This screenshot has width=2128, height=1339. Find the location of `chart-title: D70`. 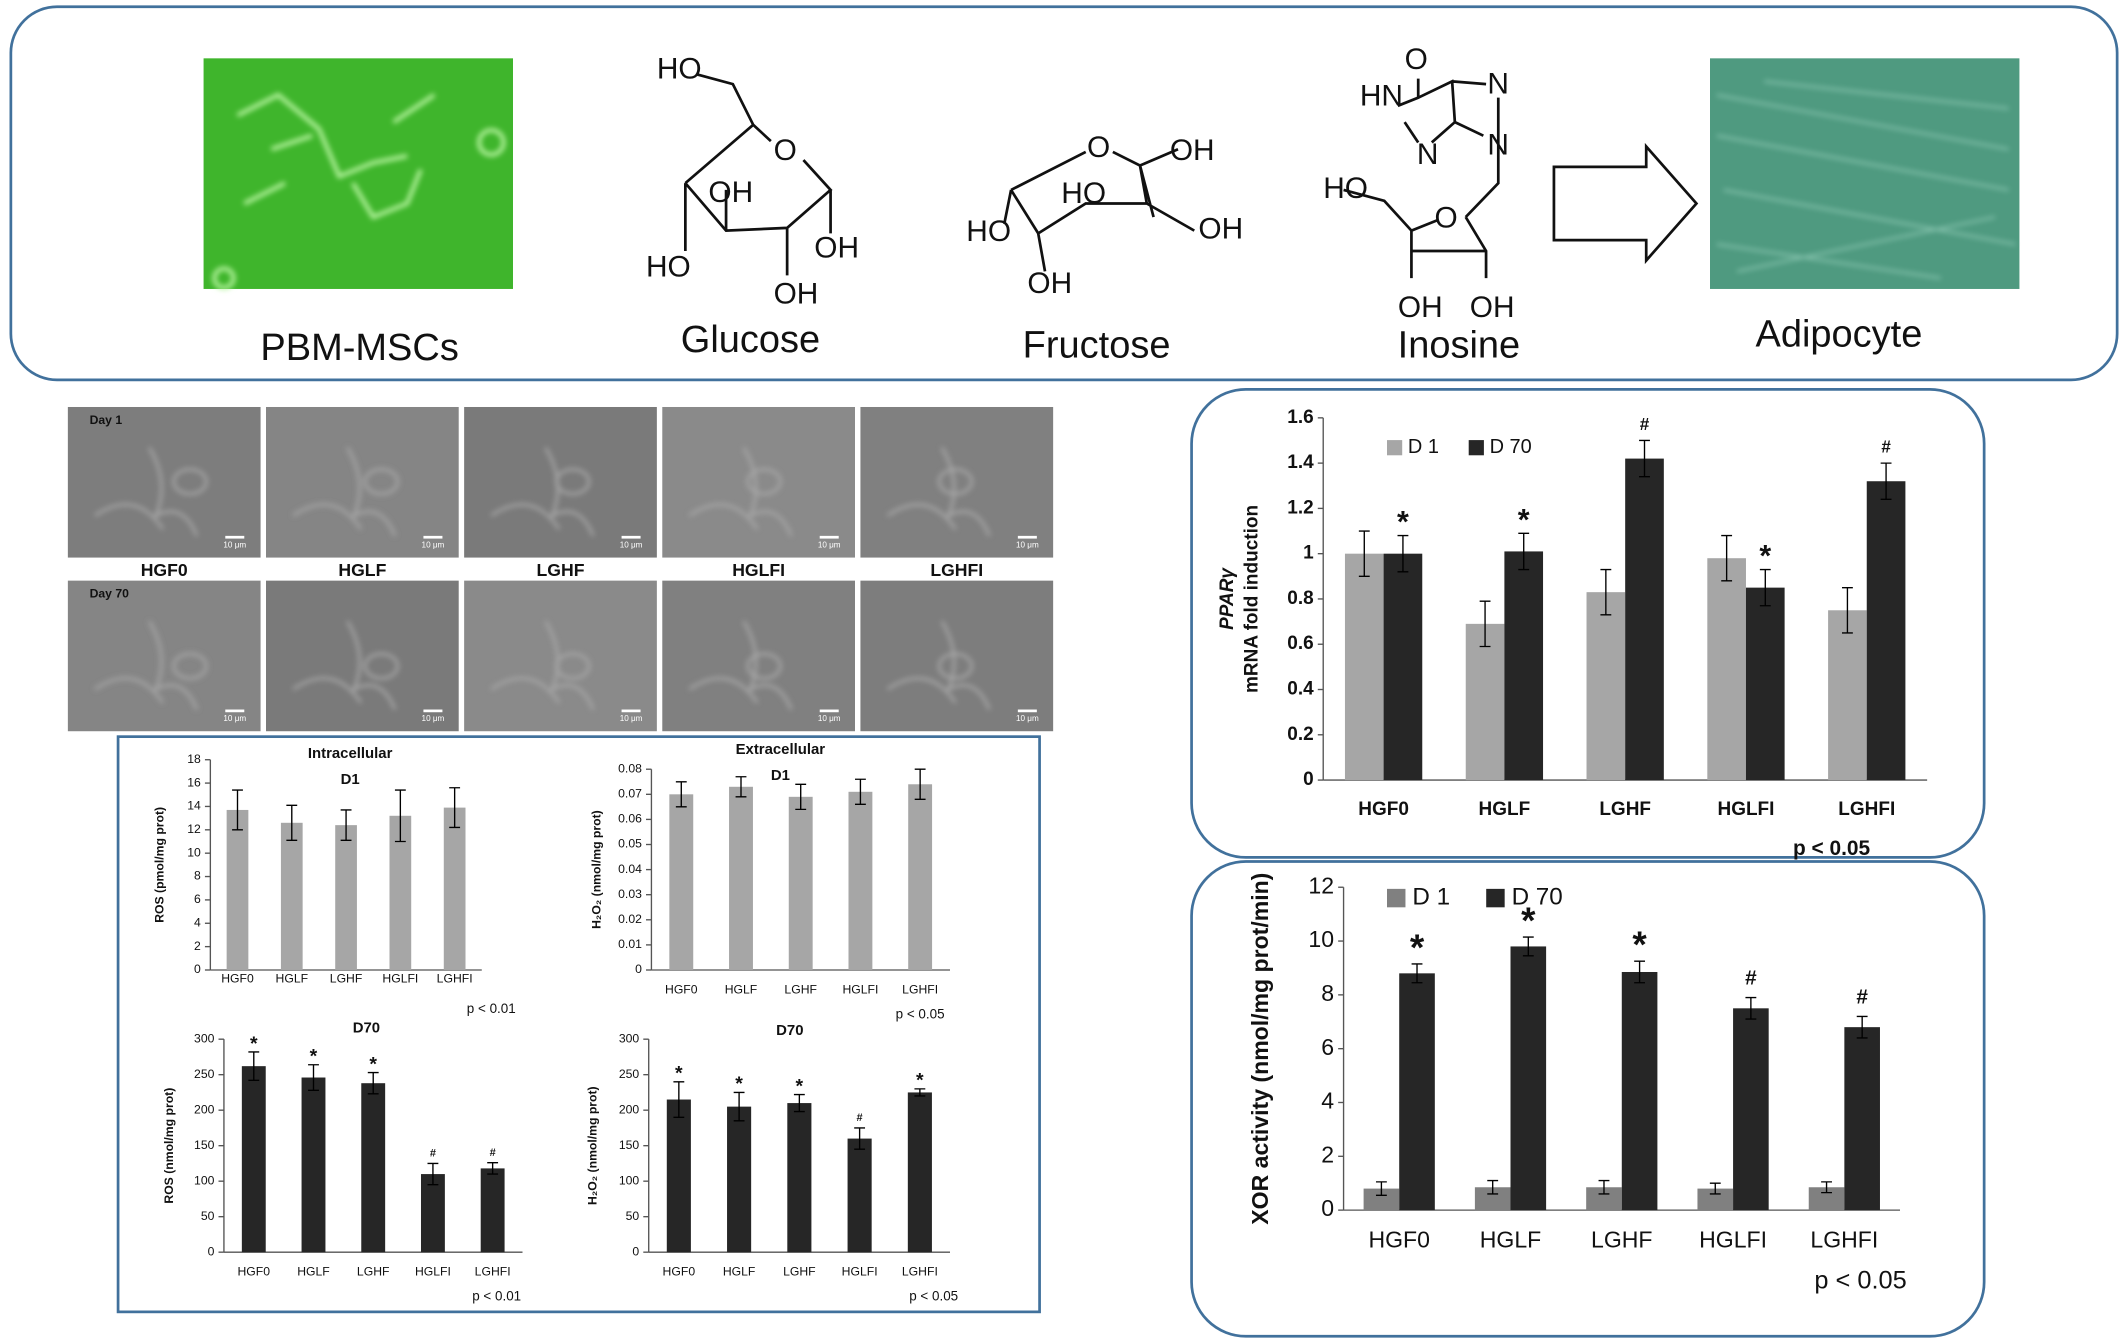

chart-title: D70 is located at coordinates (789, 1030).